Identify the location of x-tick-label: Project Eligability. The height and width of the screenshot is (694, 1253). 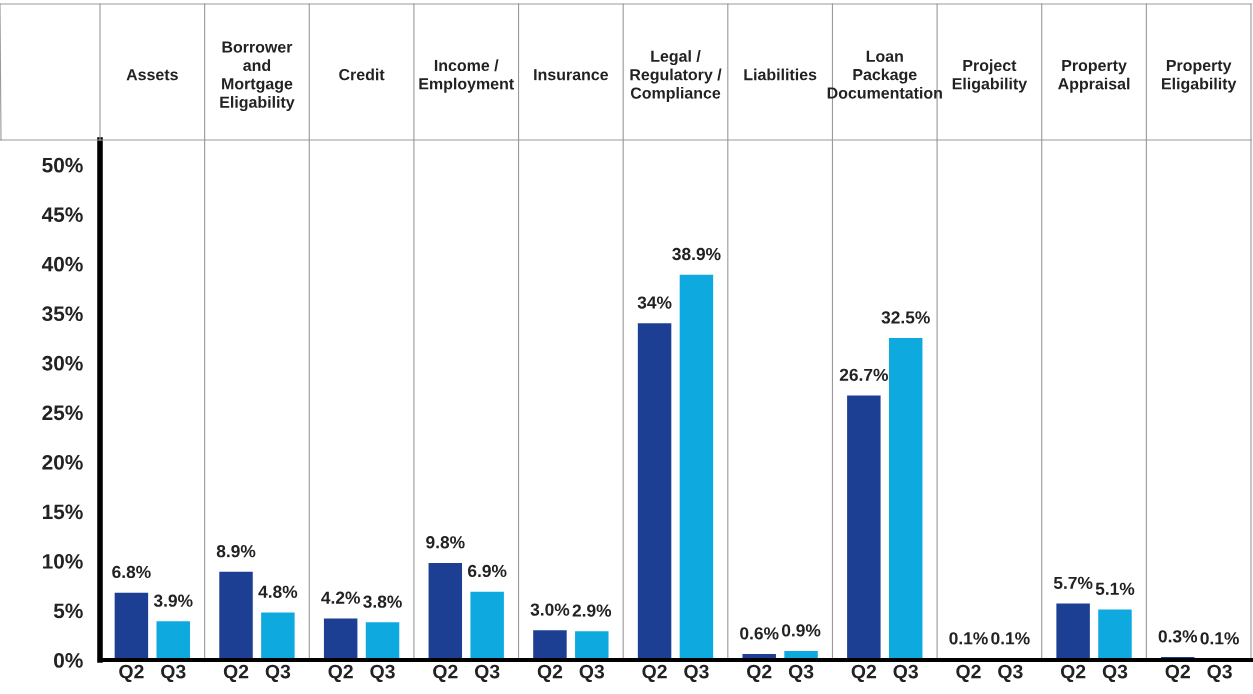
(990, 76).